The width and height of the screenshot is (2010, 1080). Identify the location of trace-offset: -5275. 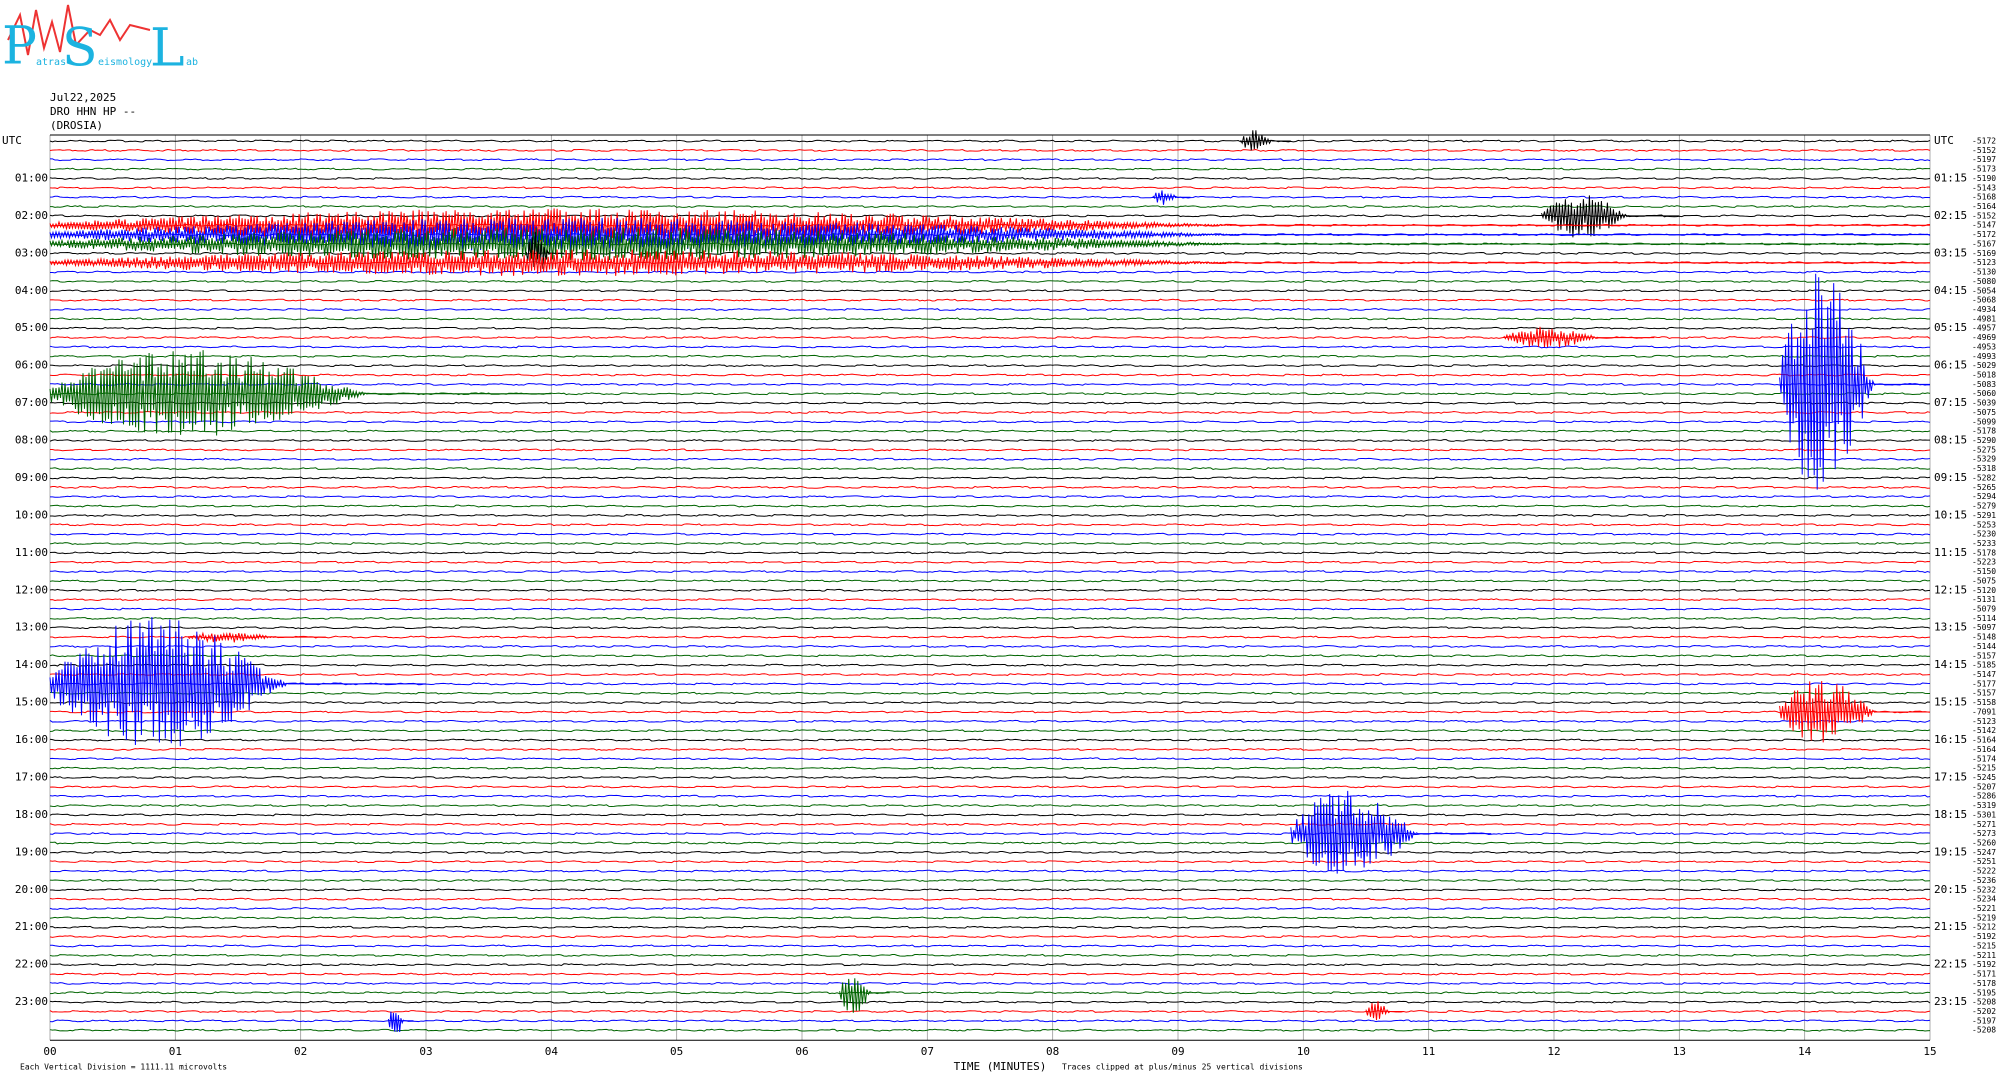
(1984, 449).